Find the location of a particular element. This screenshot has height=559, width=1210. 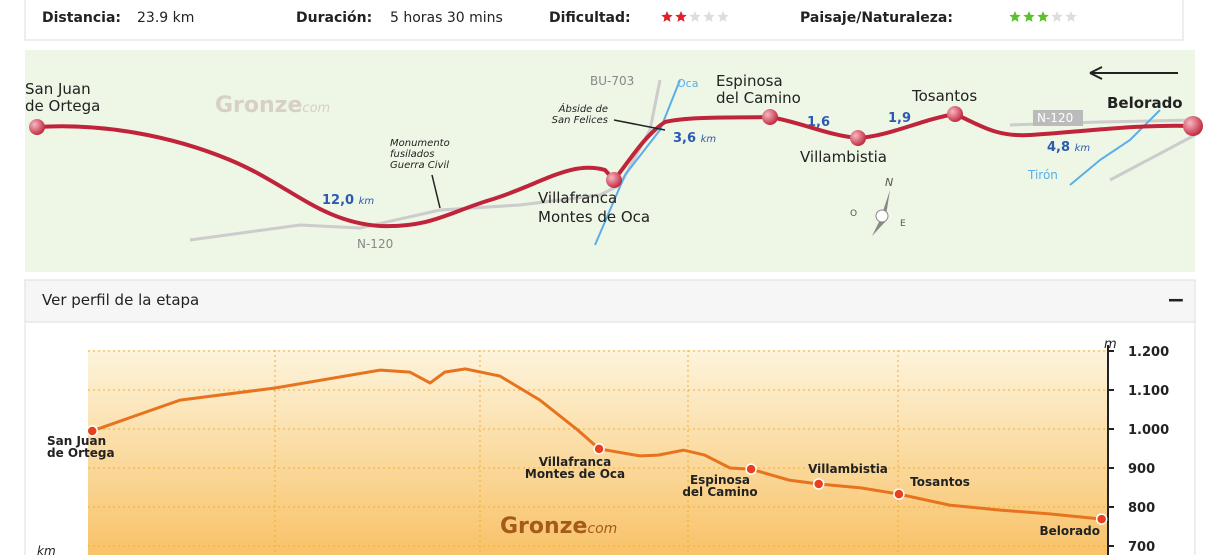

place: Espinosa del Camino is located at coordinates (758, 89).